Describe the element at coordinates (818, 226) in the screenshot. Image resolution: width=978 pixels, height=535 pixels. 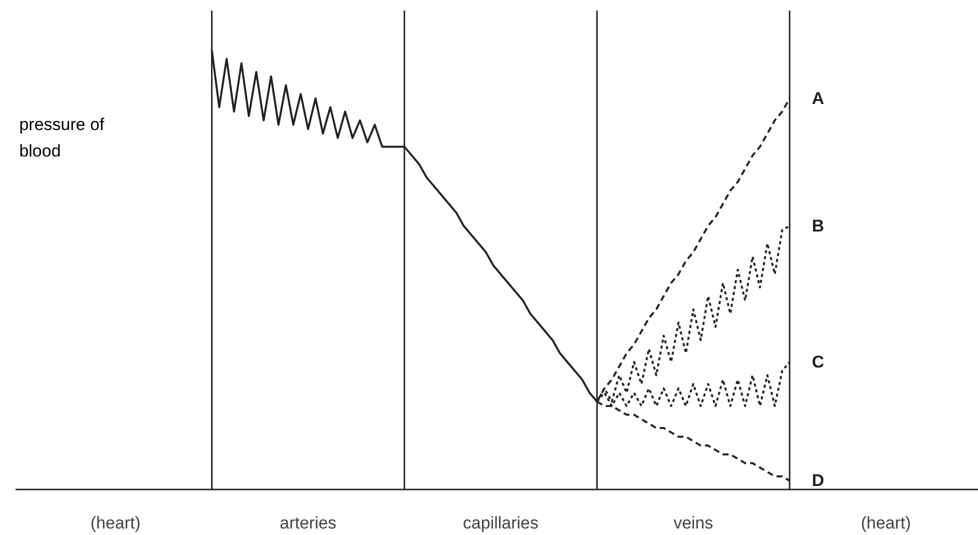
I see `series-label: B` at that location.